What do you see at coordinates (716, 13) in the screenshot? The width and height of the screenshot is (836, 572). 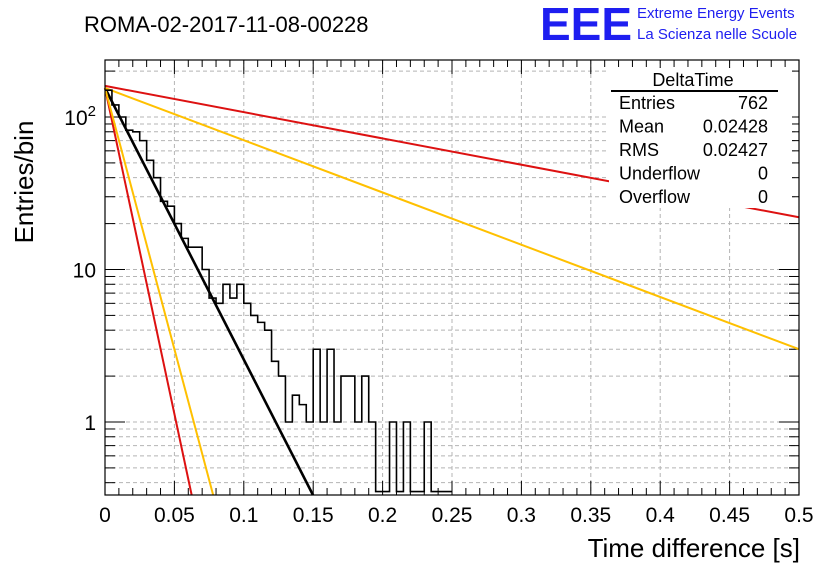 I see `logo-line-1: Extreme Energy Events` at bounding box center [716, 13].